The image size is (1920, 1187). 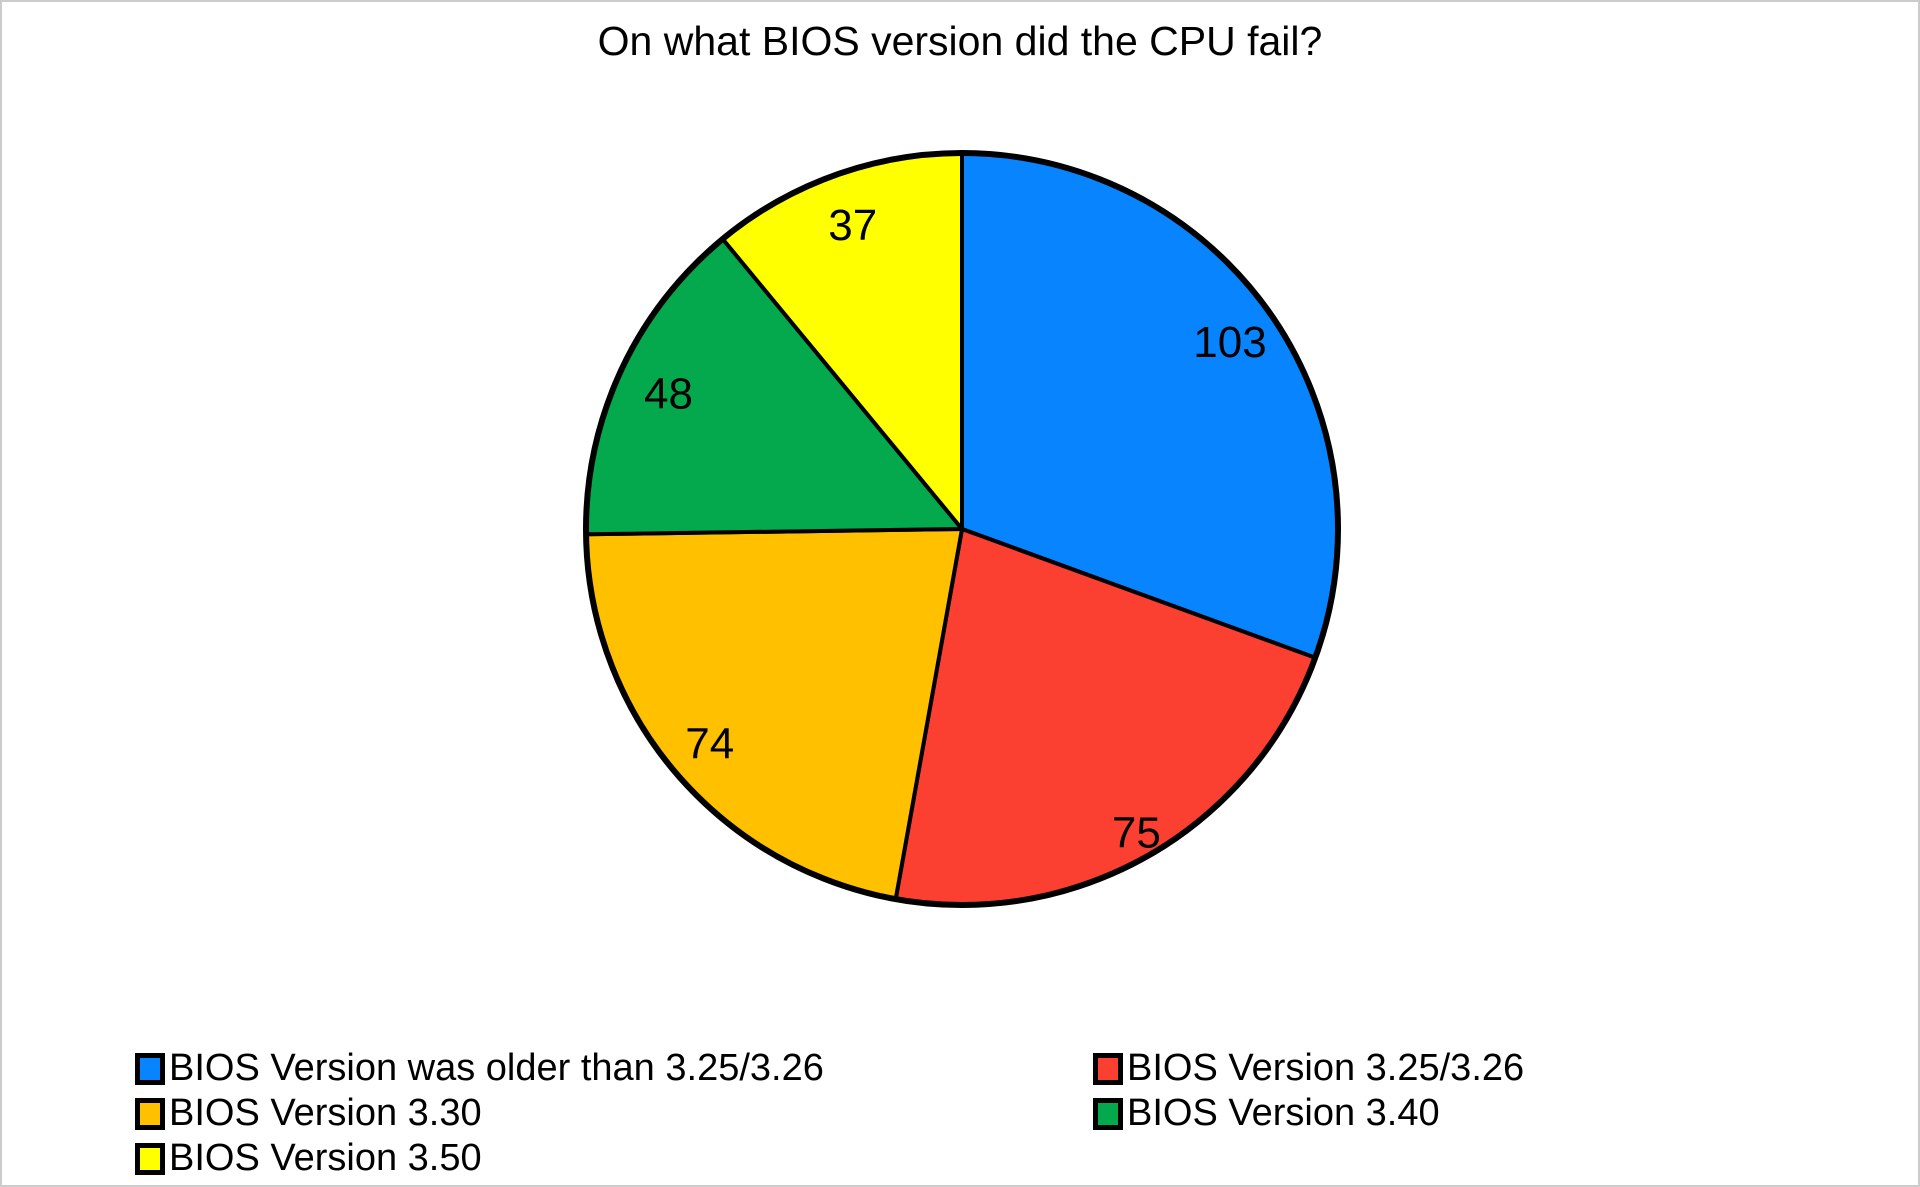 What do you see at coordinates (852, 225) in the screenshot?
I see `slice-value-label: 37` at bounding box center [852, 225].